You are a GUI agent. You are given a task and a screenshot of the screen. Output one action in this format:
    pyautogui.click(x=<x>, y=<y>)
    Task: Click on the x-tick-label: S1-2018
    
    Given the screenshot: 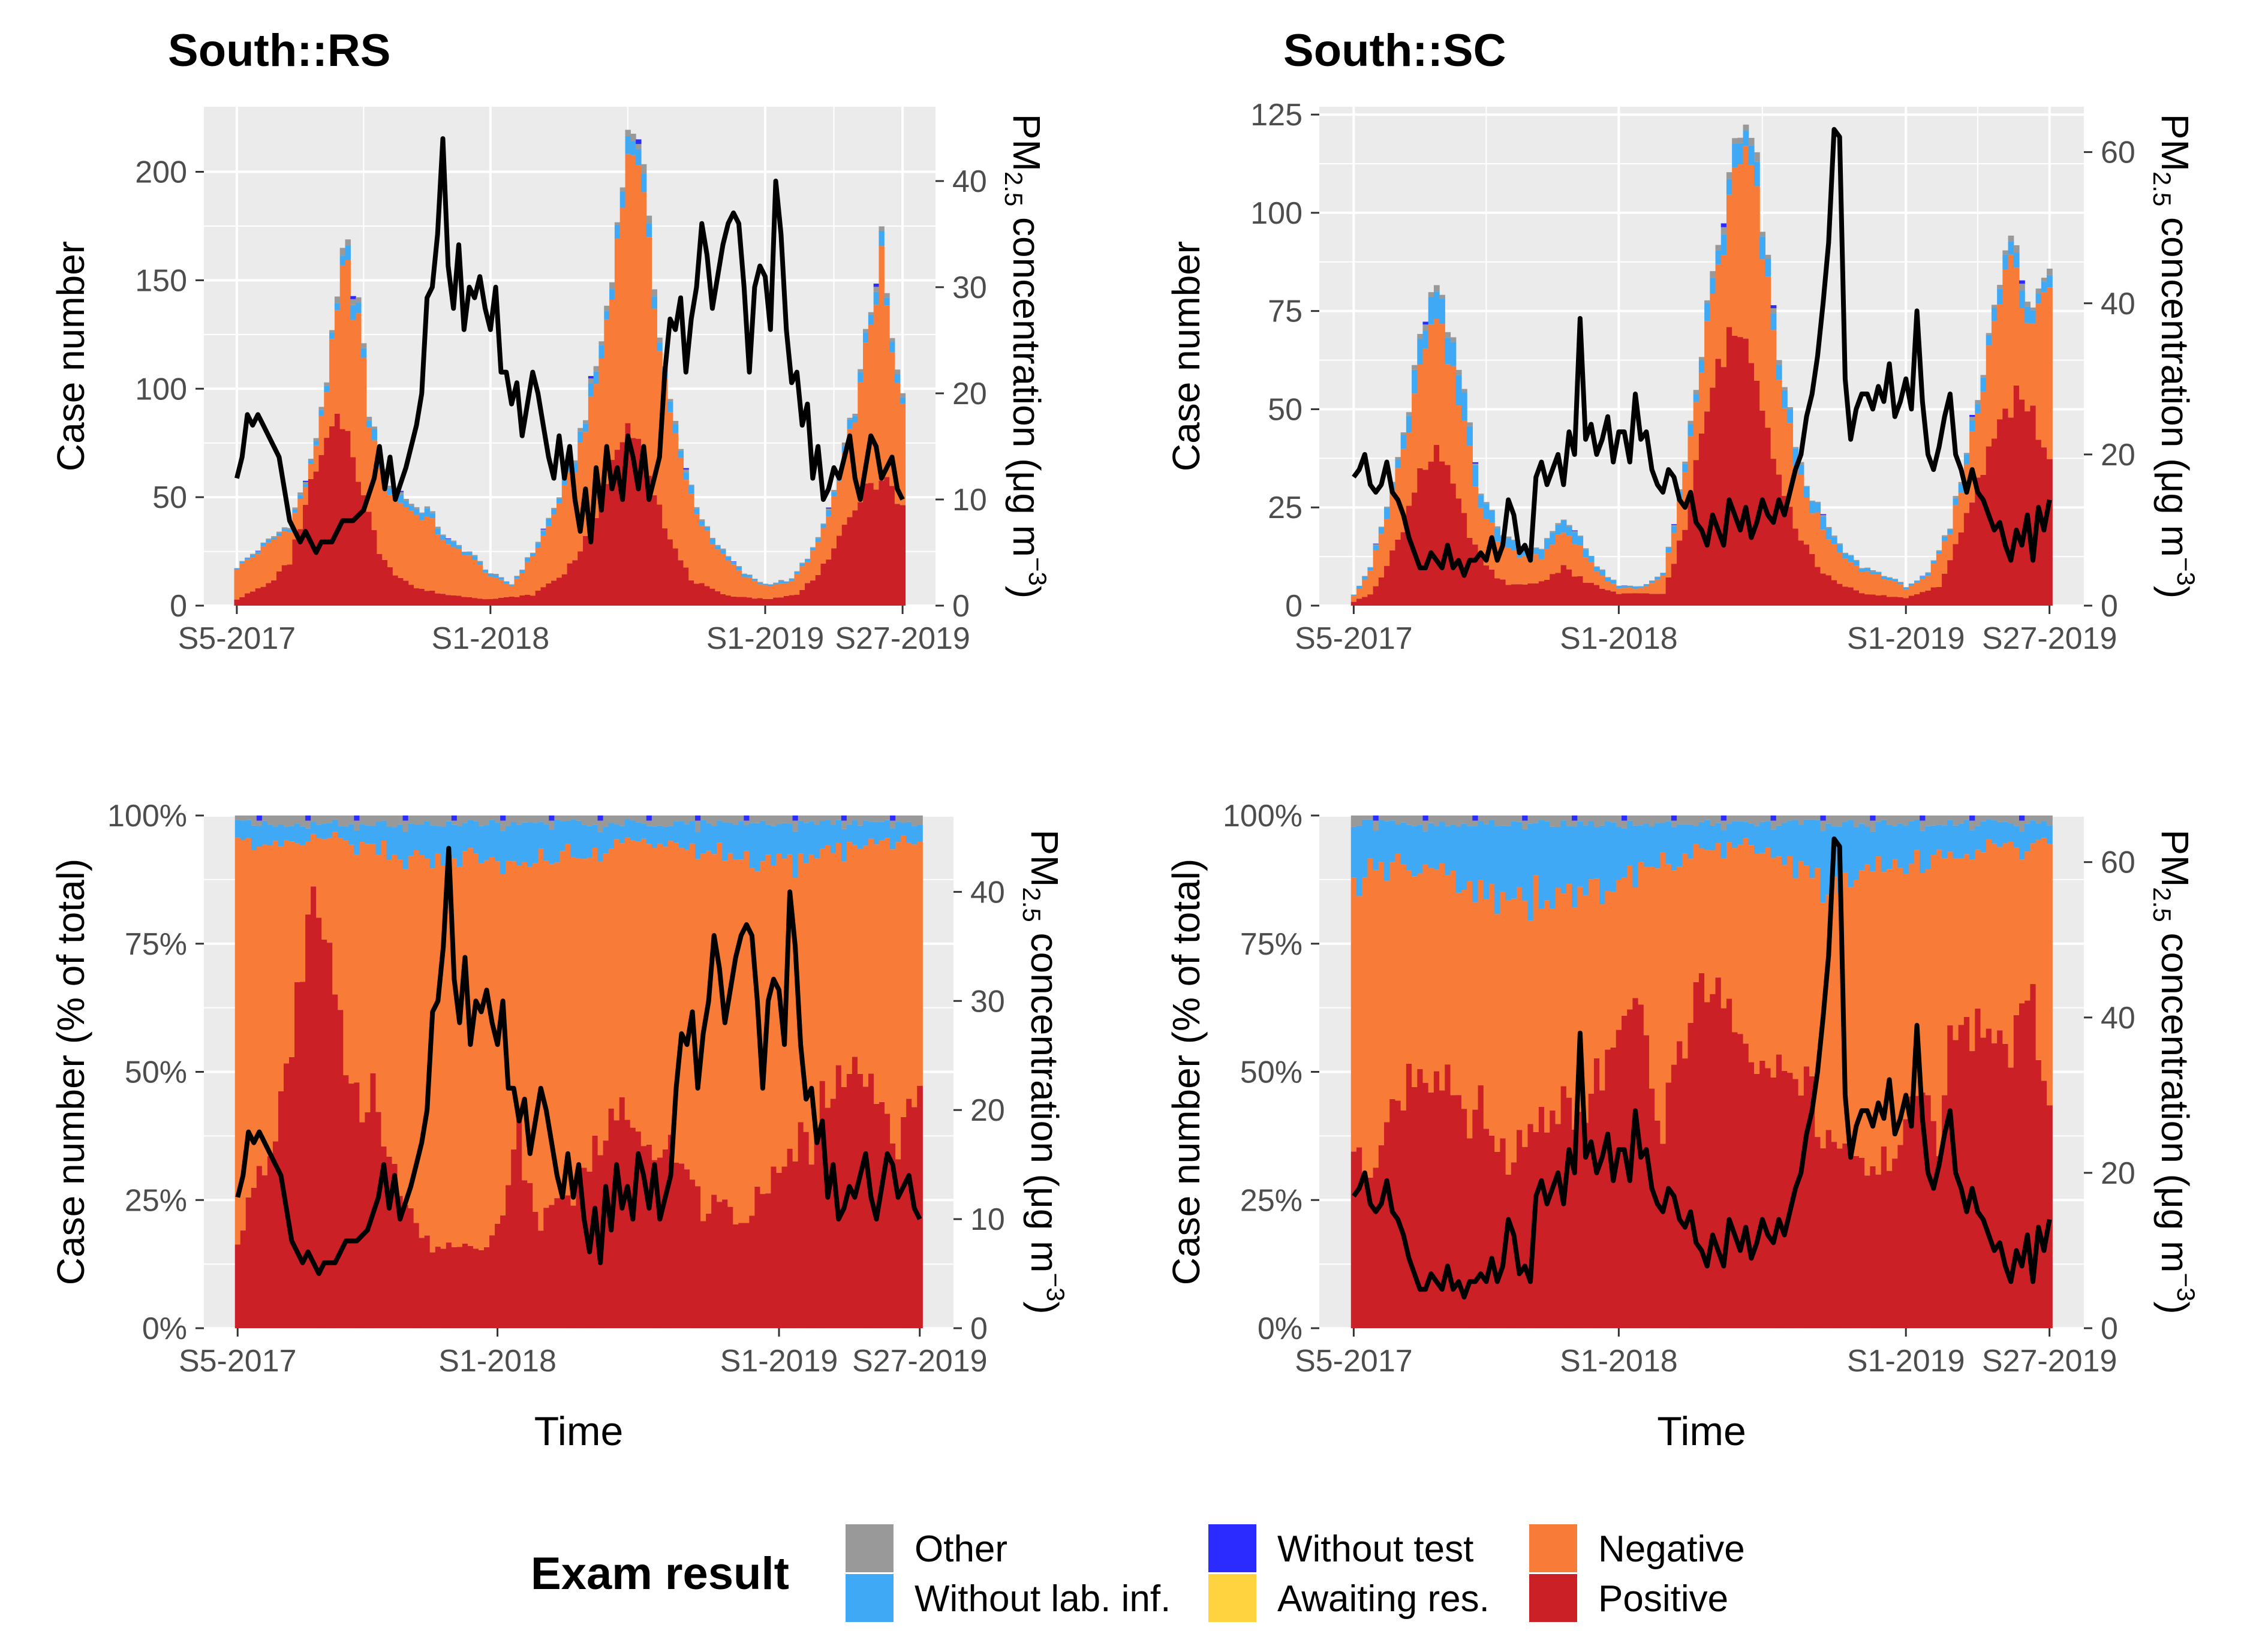 What is the action you would take?
    pyautogui.click(x=1619, y=638)
    